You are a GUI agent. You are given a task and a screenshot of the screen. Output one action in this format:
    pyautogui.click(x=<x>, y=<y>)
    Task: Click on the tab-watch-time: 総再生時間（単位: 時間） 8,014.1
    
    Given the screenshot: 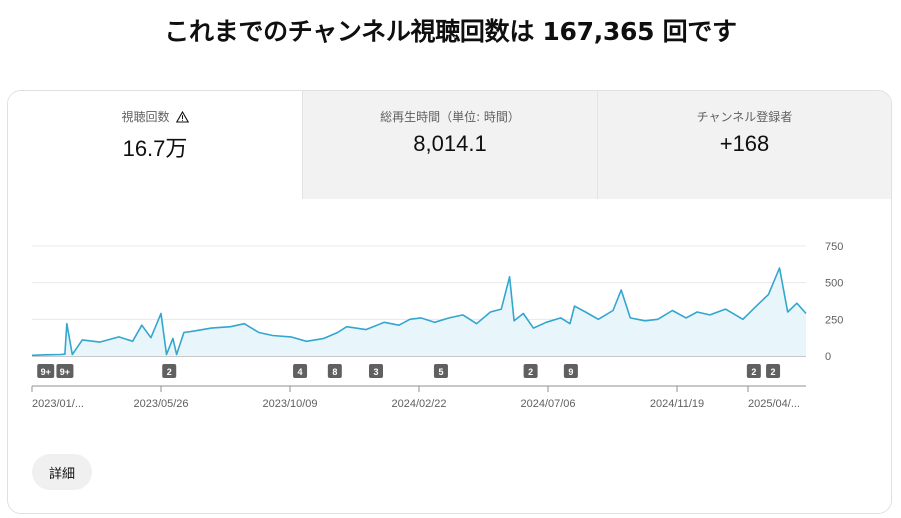 What is the action you would take?
    pyautogui.click(x=449, y=145)
    